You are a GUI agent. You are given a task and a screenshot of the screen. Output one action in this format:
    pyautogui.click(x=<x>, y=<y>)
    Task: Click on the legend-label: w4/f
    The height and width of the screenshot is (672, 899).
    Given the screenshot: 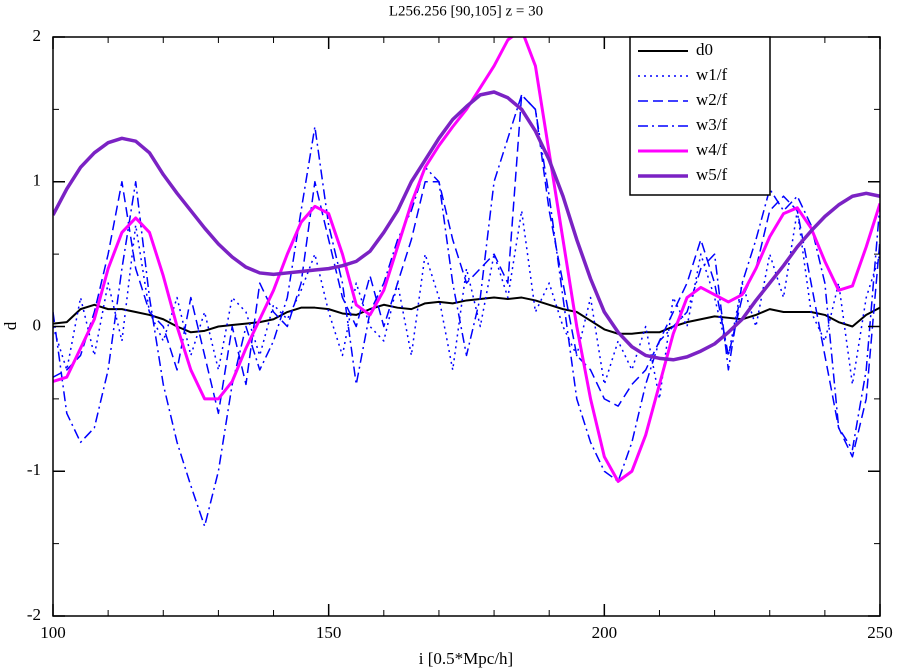 What is the action you would take?
    pyautogui.click(x=712, y=149)
    